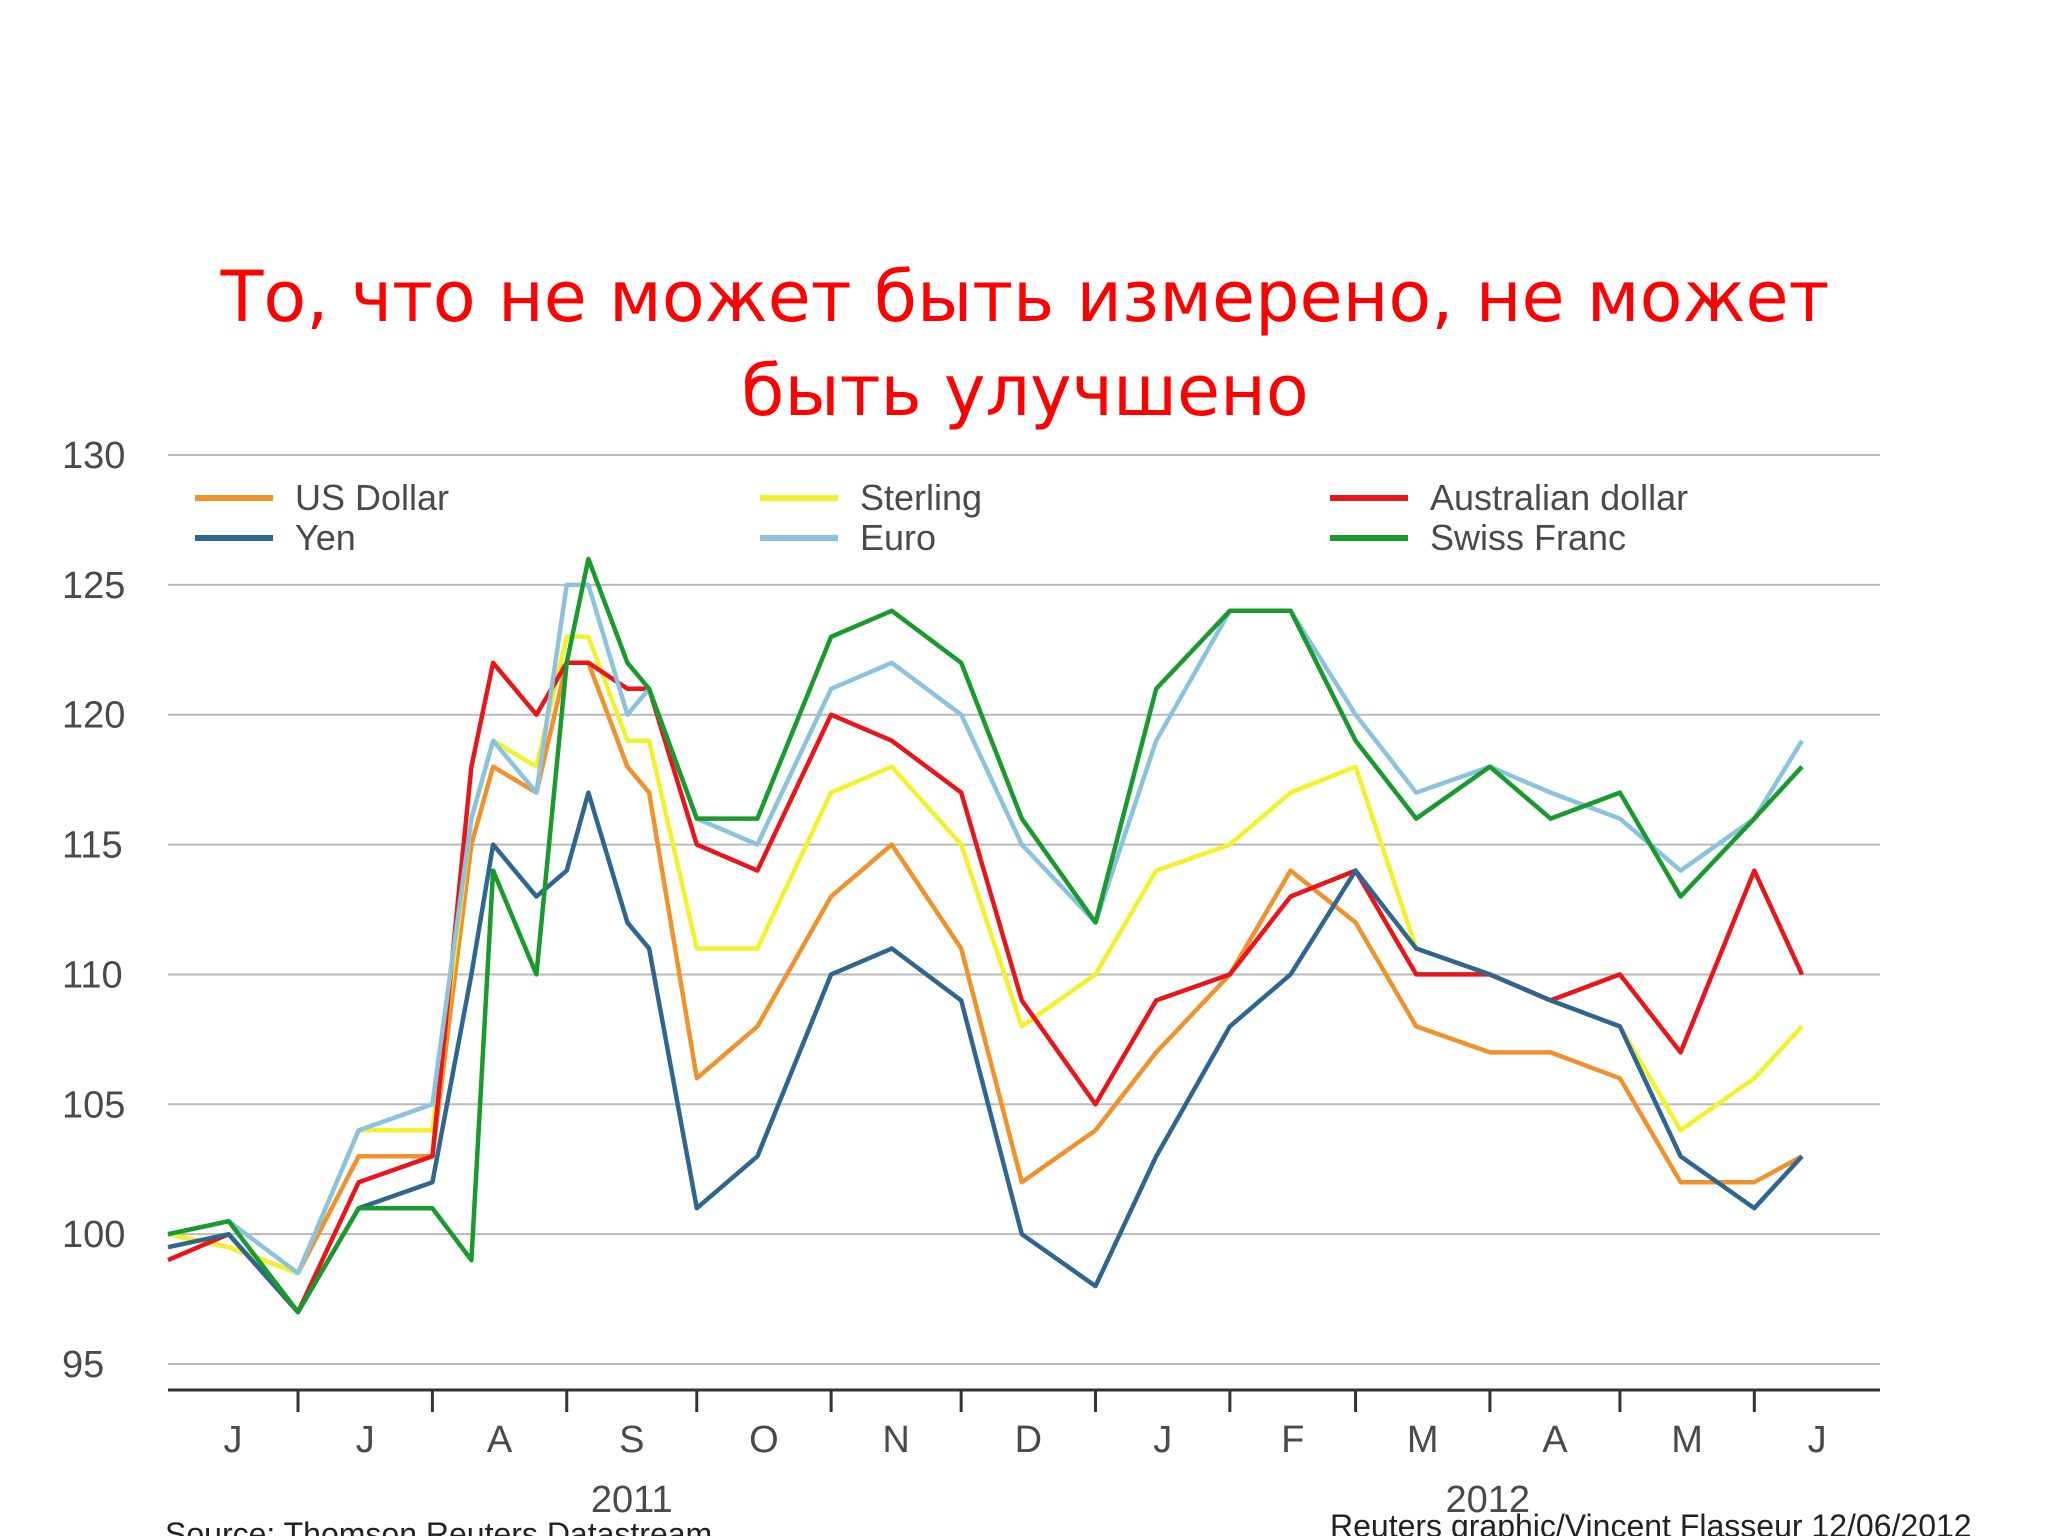 This screenshot has width=2048, height=1536. I want to click on legend-item: Euro, so click(848, 537).